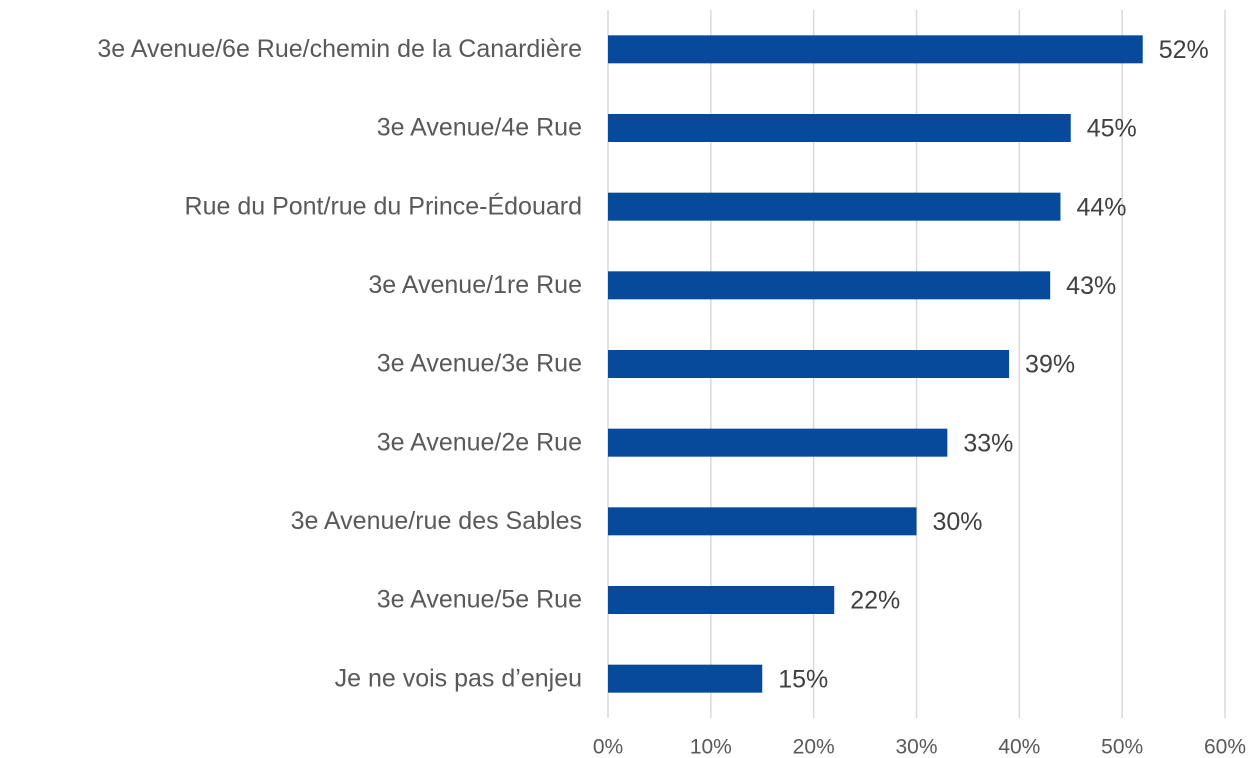 The image size is (1253, 758). Describe the element at coordinates (475, 285) in the screenshot. I see `y-tick-label: 3e Avenue/1re Rue` at that location.